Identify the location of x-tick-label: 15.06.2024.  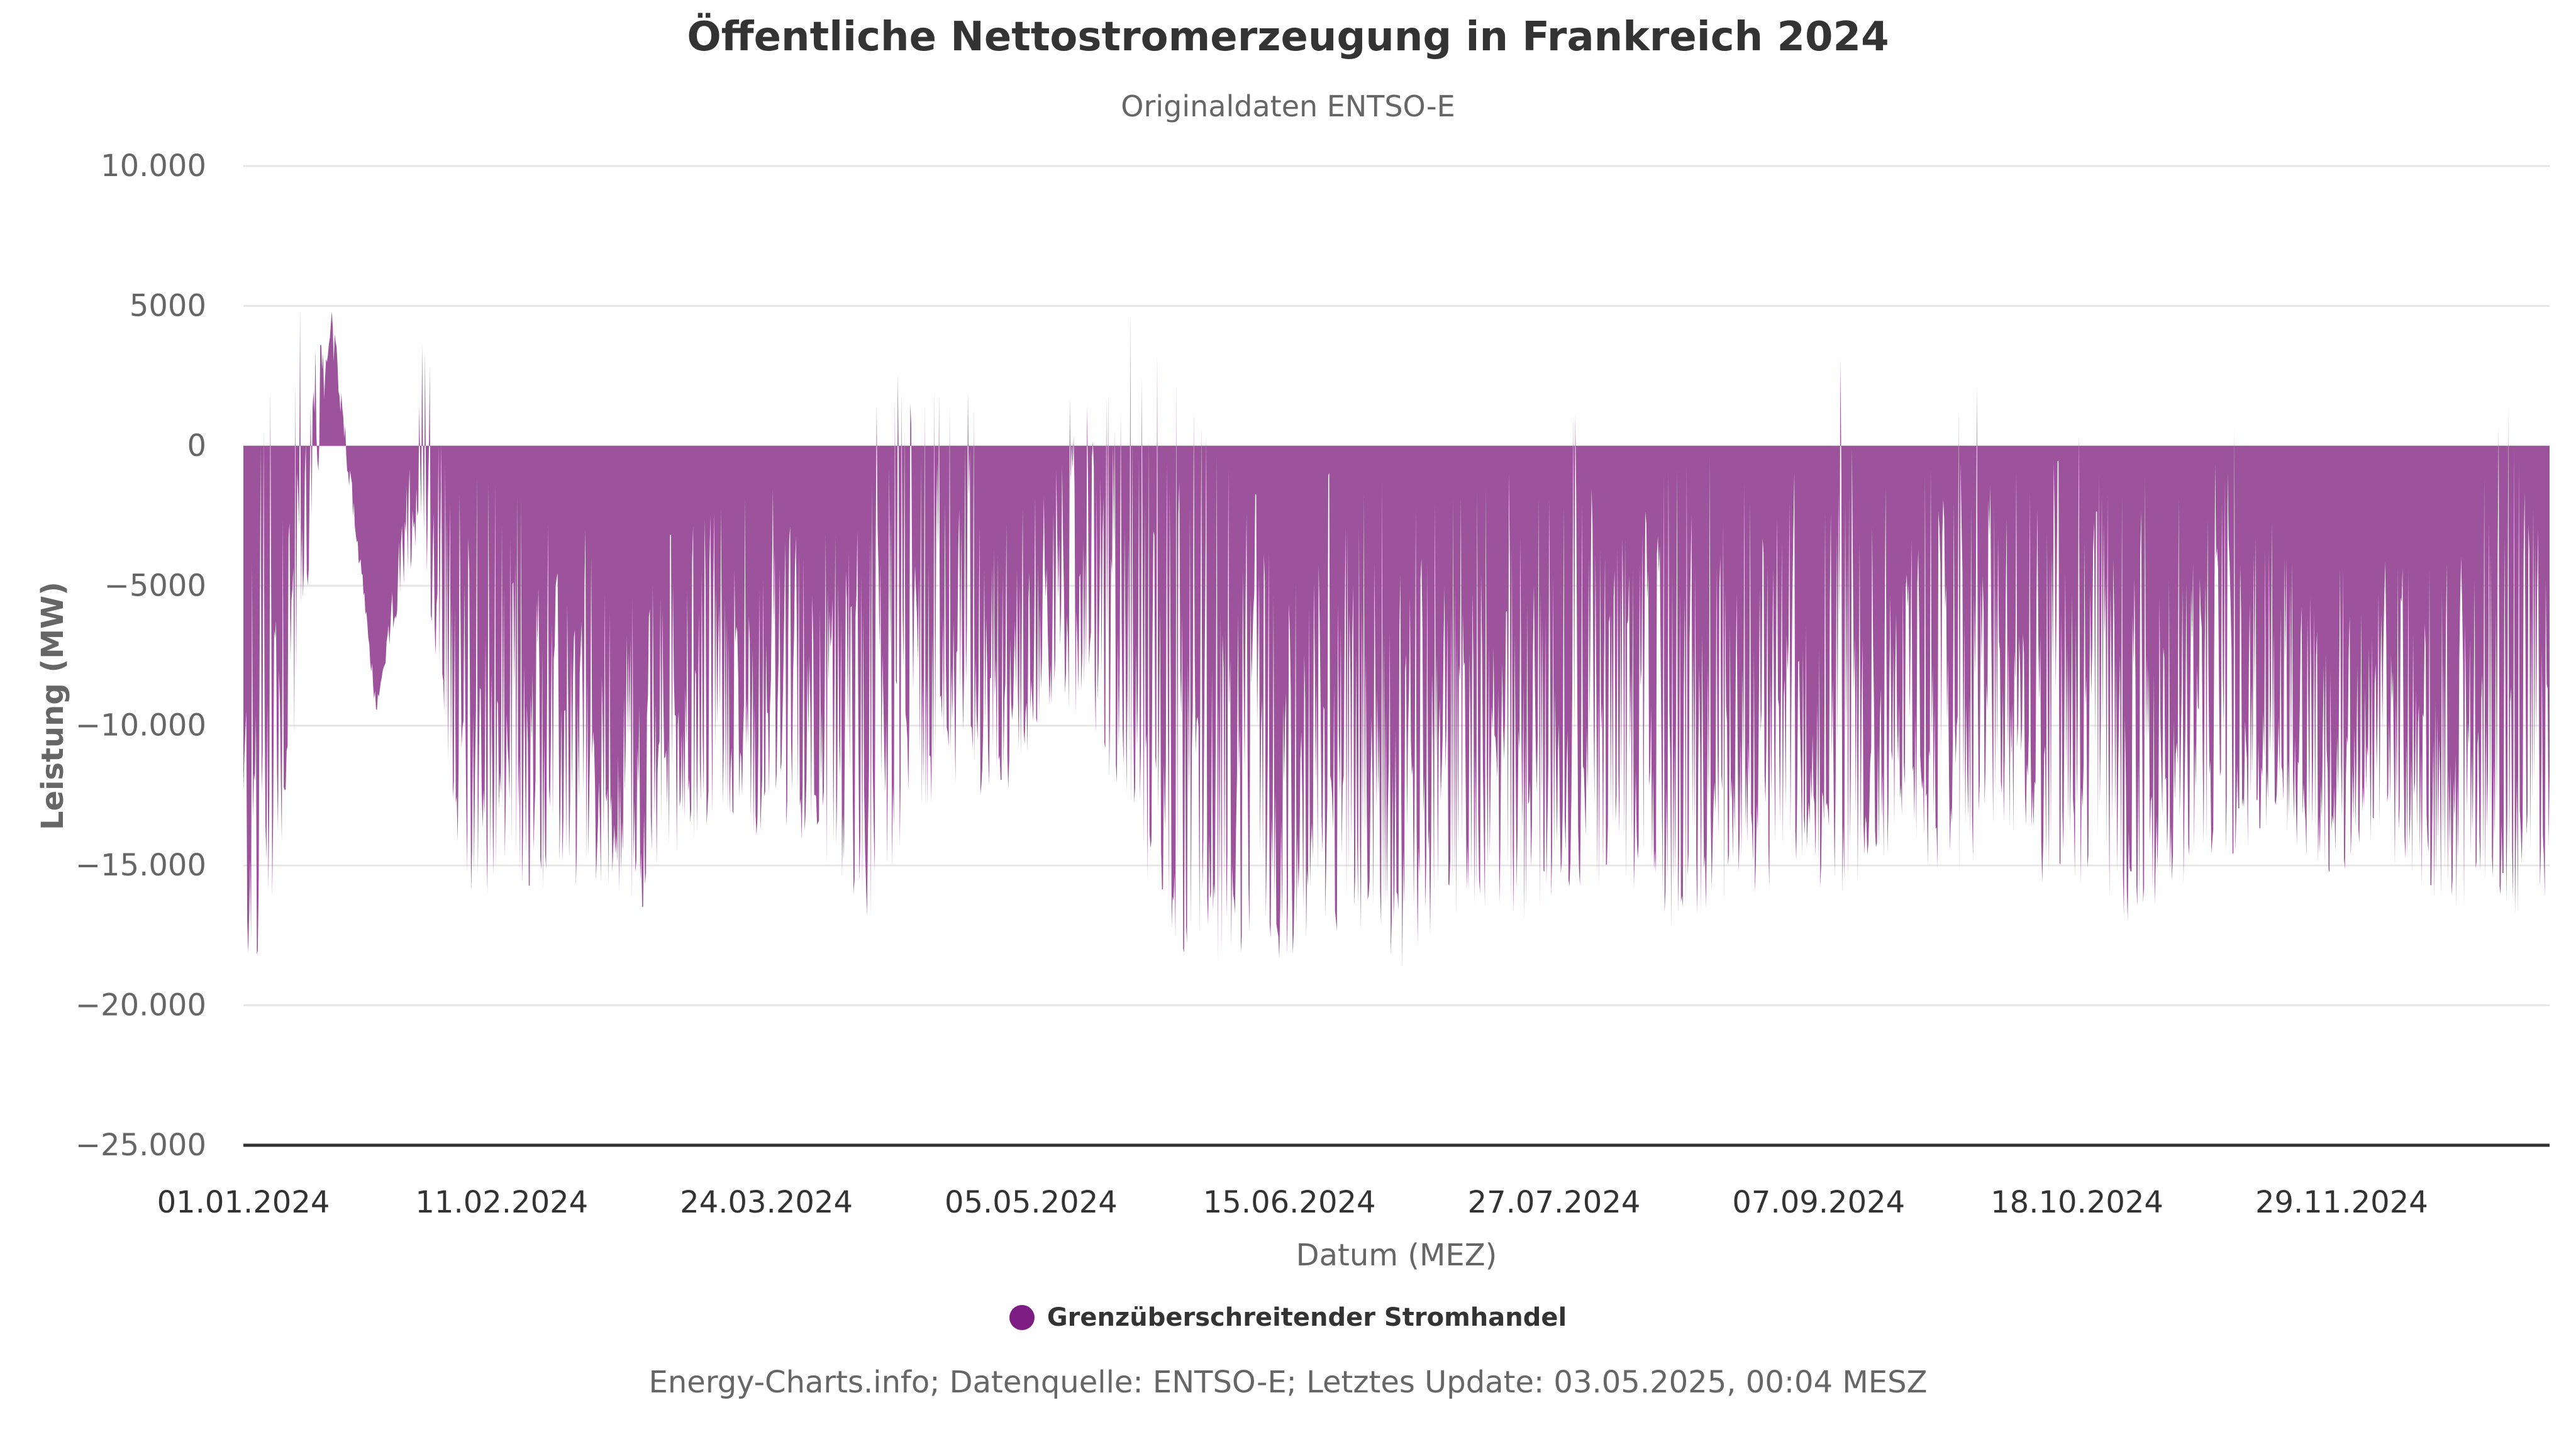
(1289, 1202).